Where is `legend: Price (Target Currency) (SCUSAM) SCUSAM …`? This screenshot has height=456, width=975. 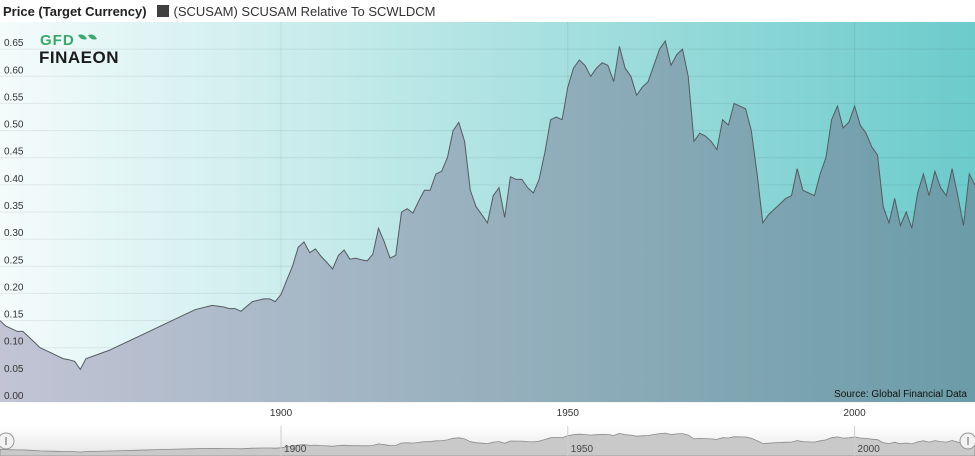
legend: Price (Target Currency) (SCUSAM) SCUSAM … is located at coordinates (487, 11).